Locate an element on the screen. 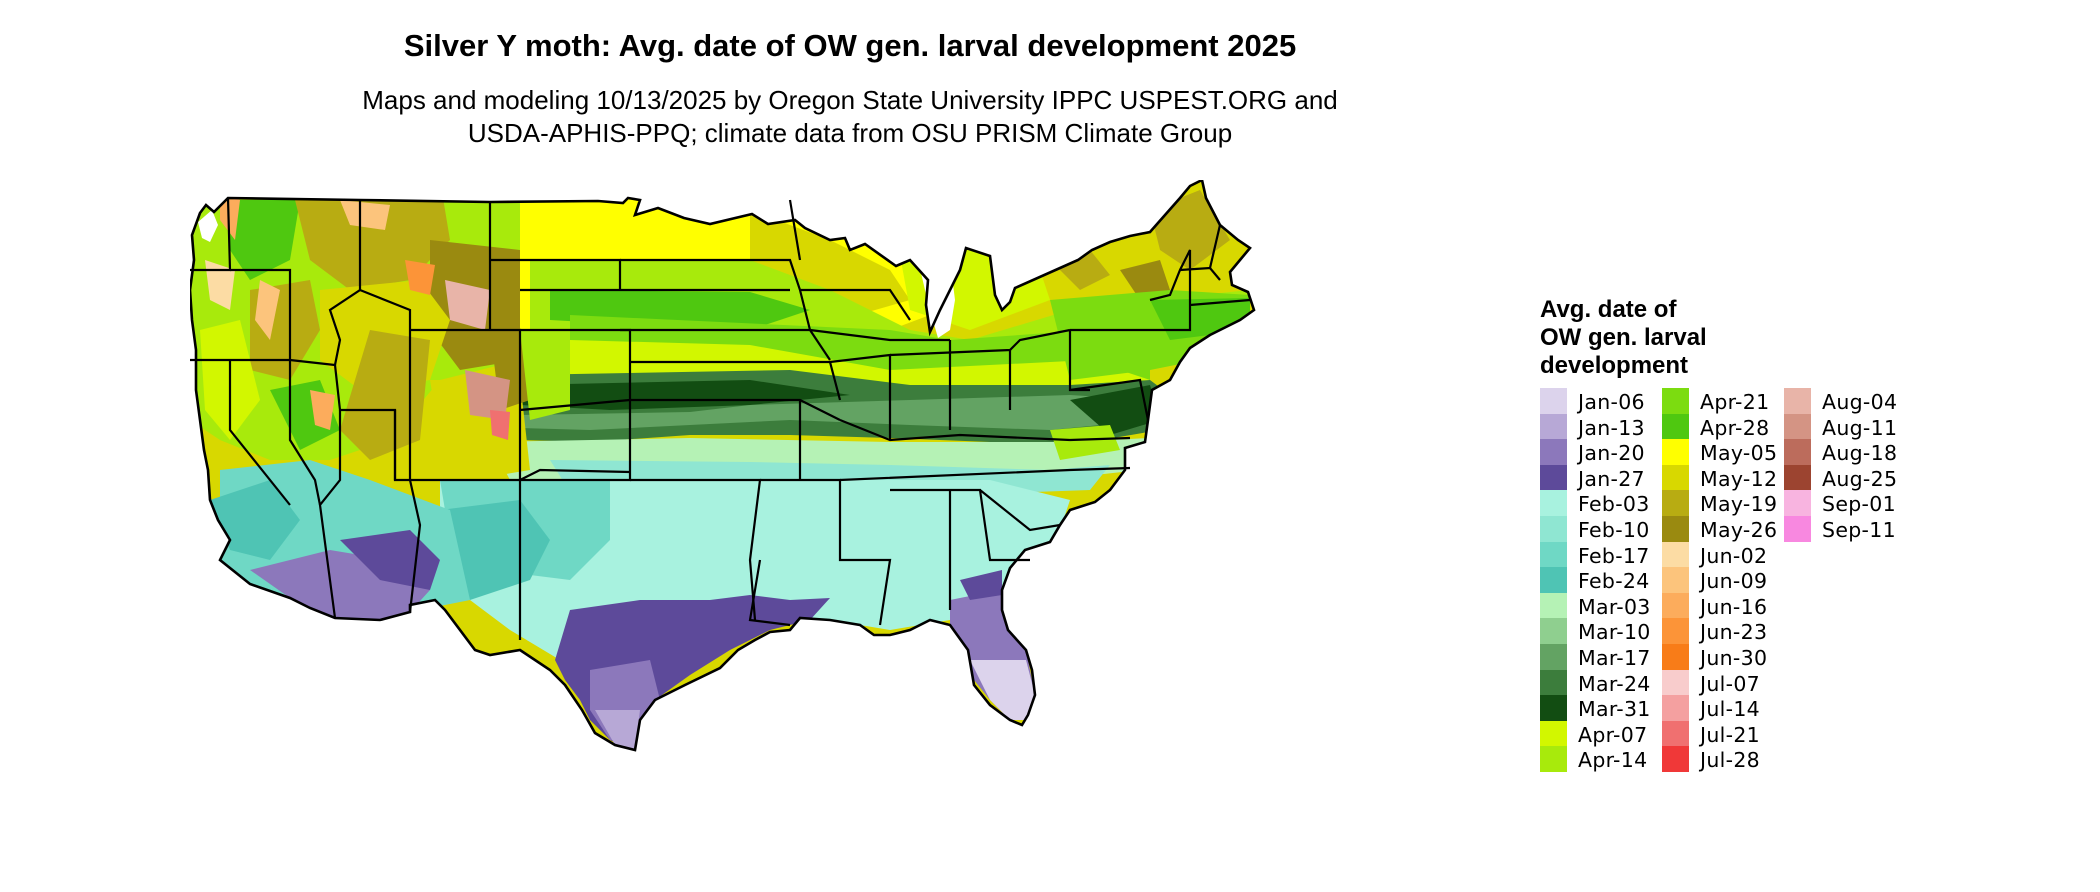 The height and width of the screenshot is (892, 2100). legend-title-line-2: OW gen. larval is located at coordinates (1623, 337).